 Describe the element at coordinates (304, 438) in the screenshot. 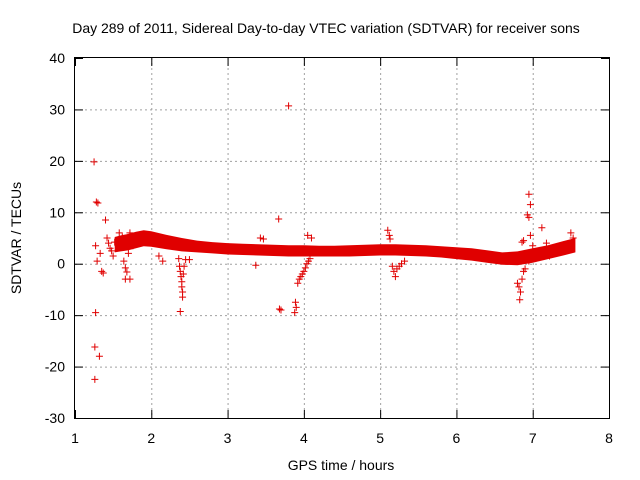

I see `x-tick-label: 4` at that location.